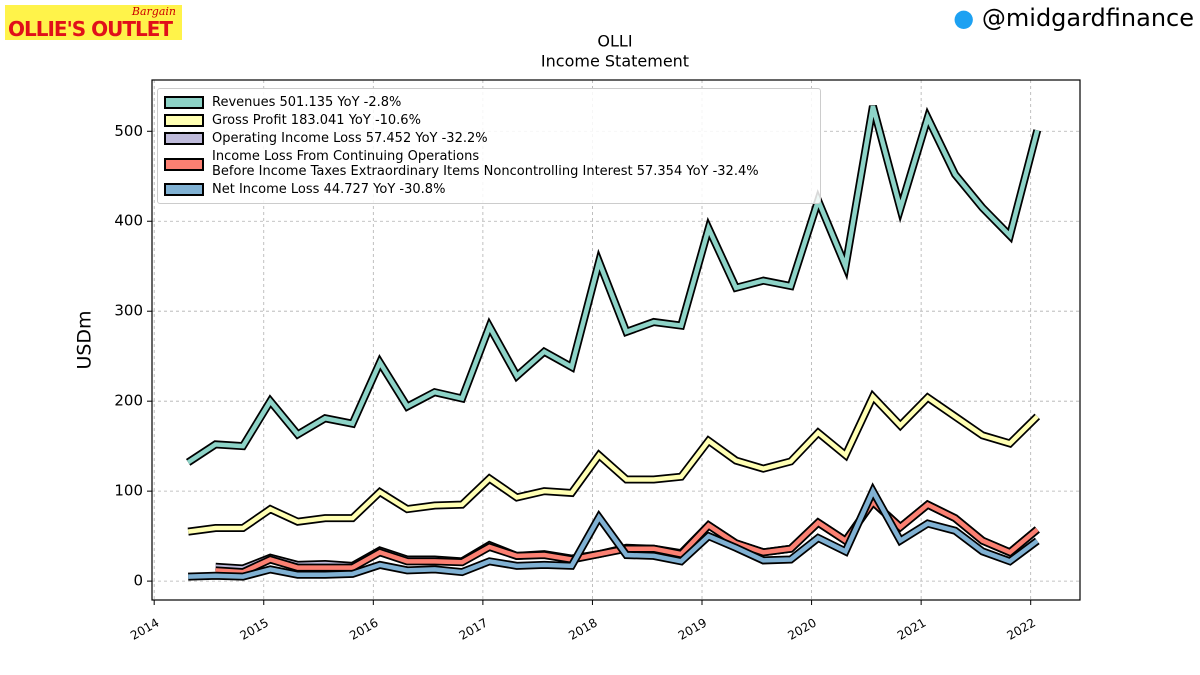 The image size is (1200, 675). I want to click on logo-top: Bargain, so click(153, 11).